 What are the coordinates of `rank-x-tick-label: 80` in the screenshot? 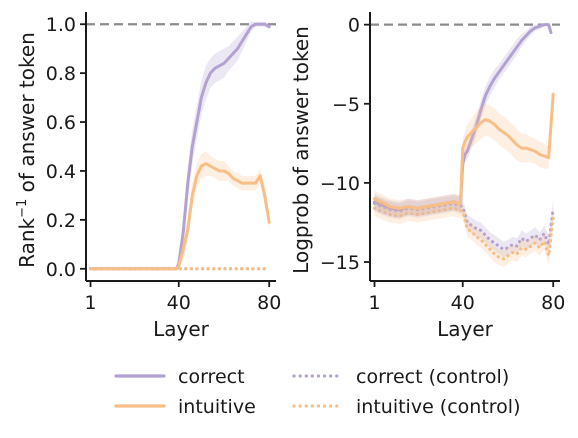 It's located at (269, 303).